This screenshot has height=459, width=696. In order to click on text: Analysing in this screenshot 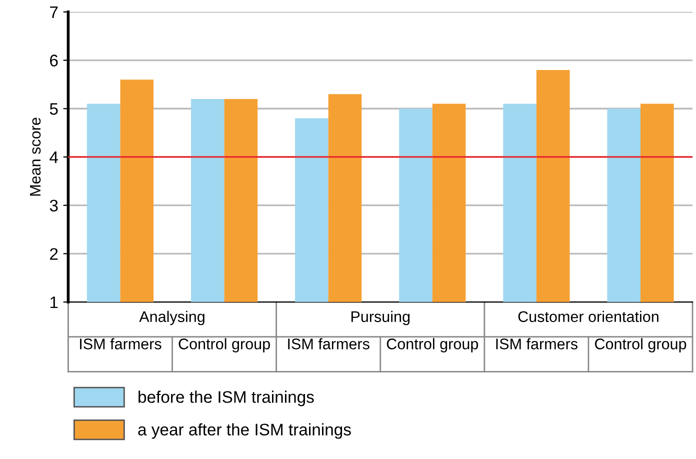, I will do `click(171, 318)`.